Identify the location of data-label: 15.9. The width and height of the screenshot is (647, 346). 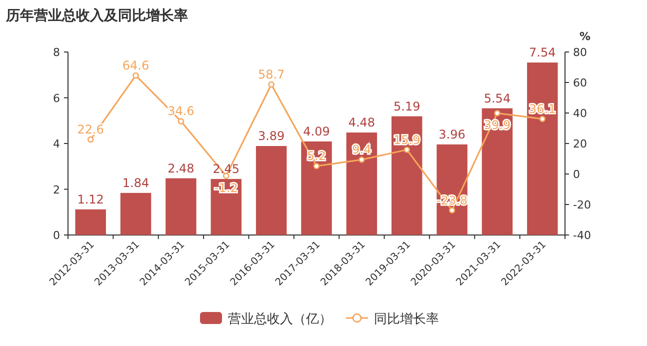
(407, 139).